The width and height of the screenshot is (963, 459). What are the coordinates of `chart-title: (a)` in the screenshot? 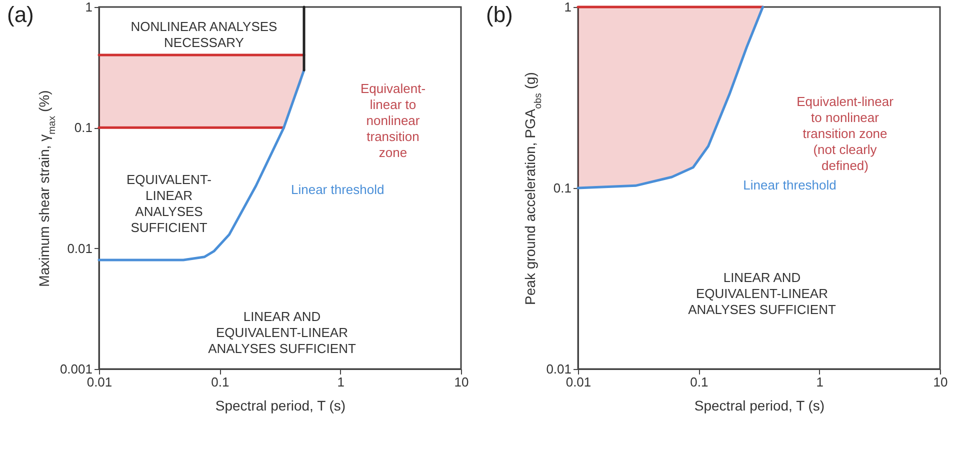 It's located at (20, 14).